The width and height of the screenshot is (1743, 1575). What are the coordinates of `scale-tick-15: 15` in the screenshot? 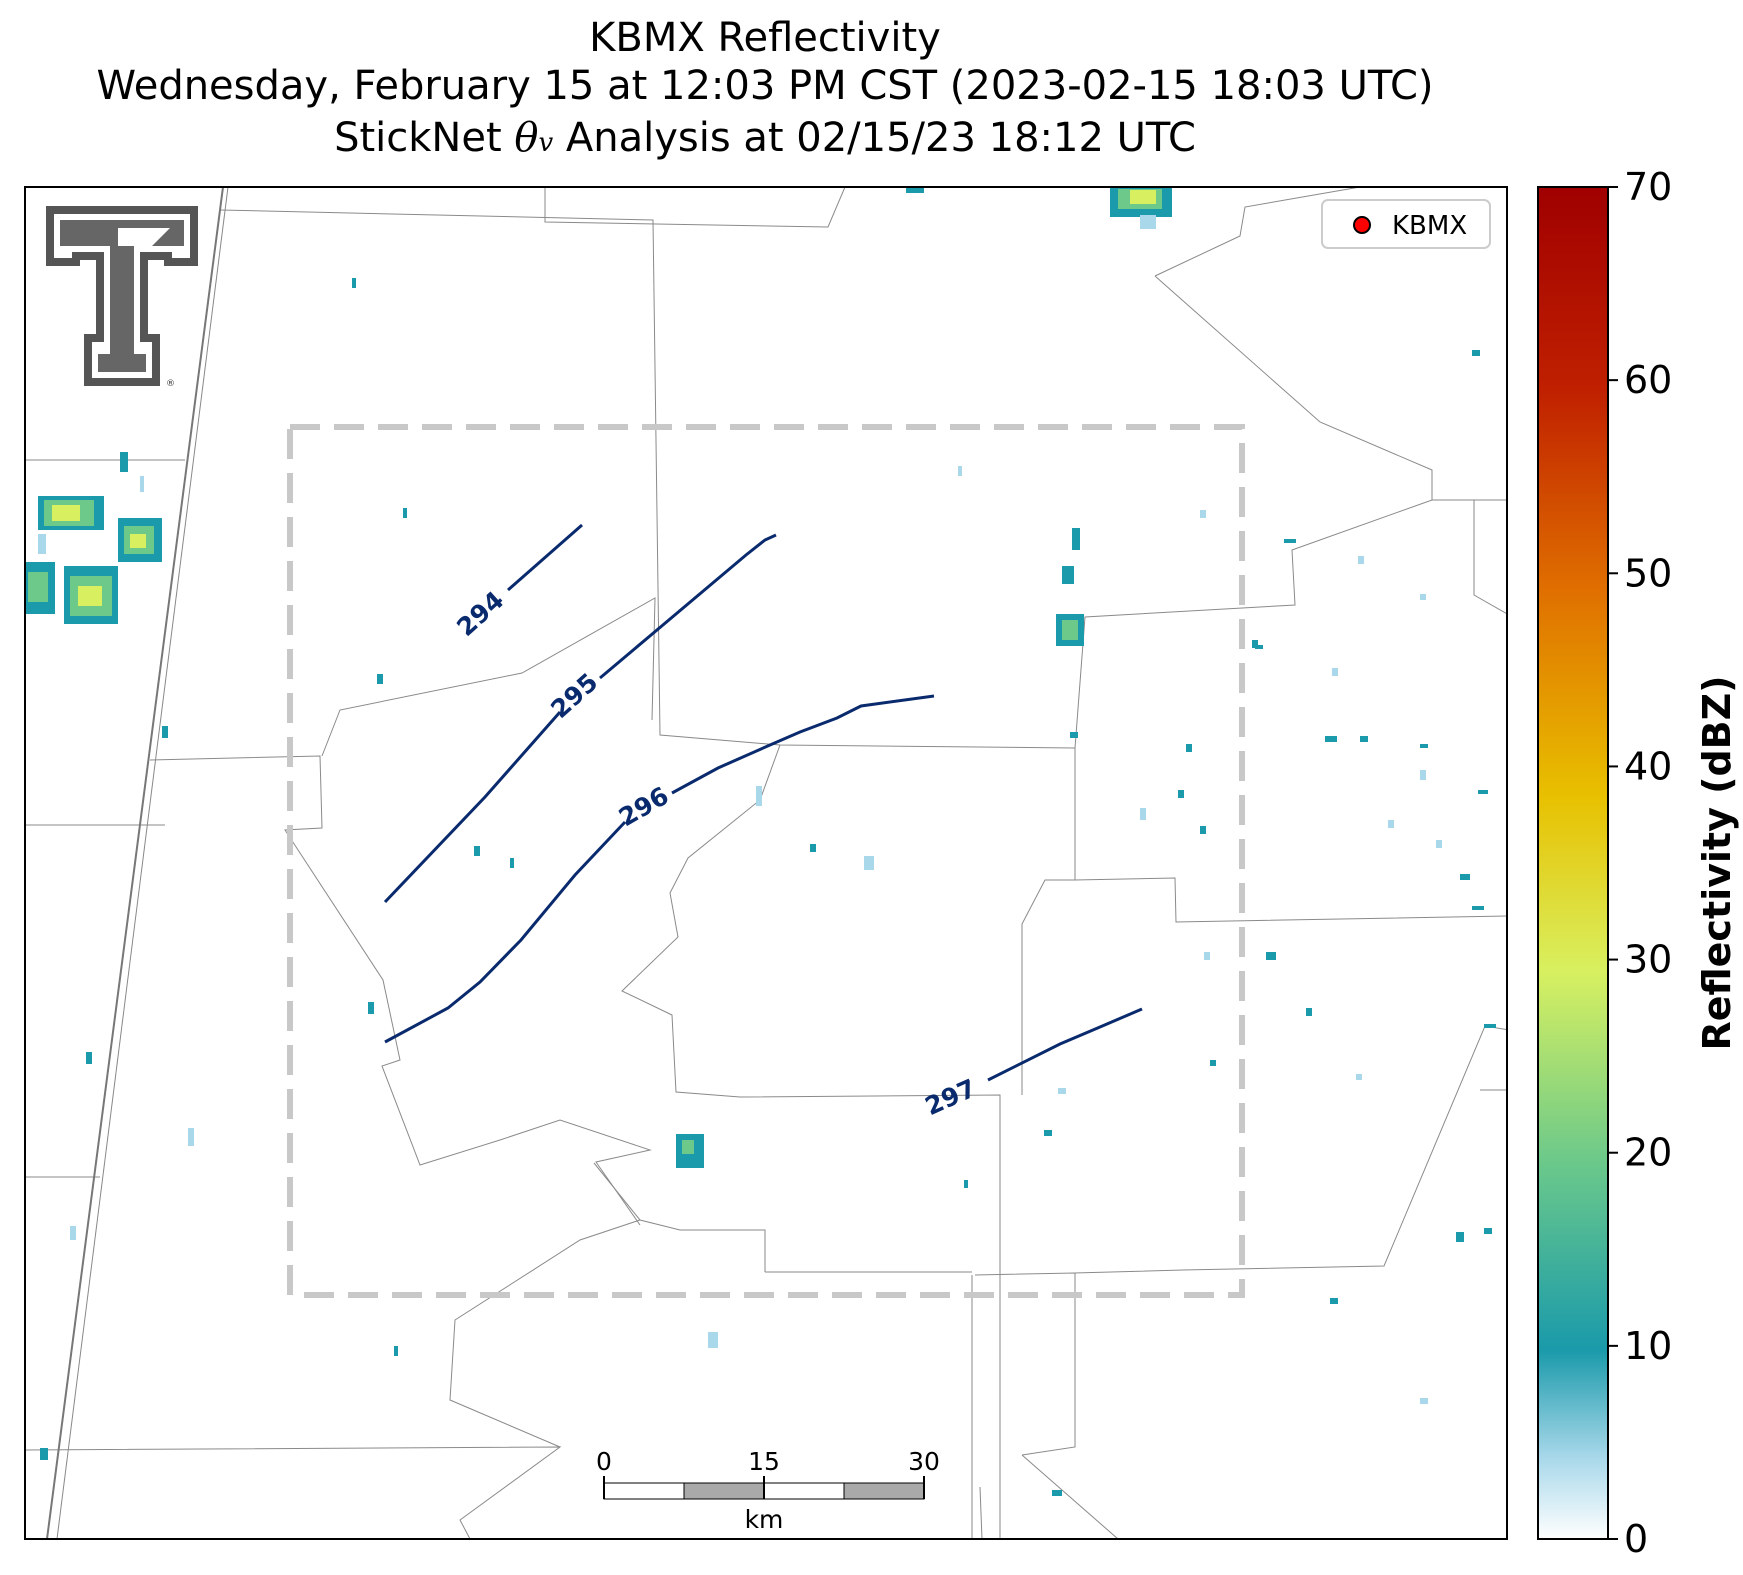 It's located at (764, 1461).